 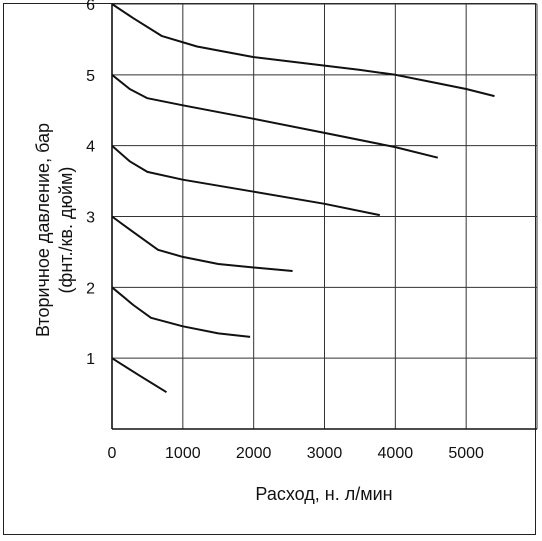 What do you see at coordinates (296, 453) in the screenshot?
I see `x-tick-labels: 0 1000 2000 3000 4000 5000` at bounding box center [296, 453].